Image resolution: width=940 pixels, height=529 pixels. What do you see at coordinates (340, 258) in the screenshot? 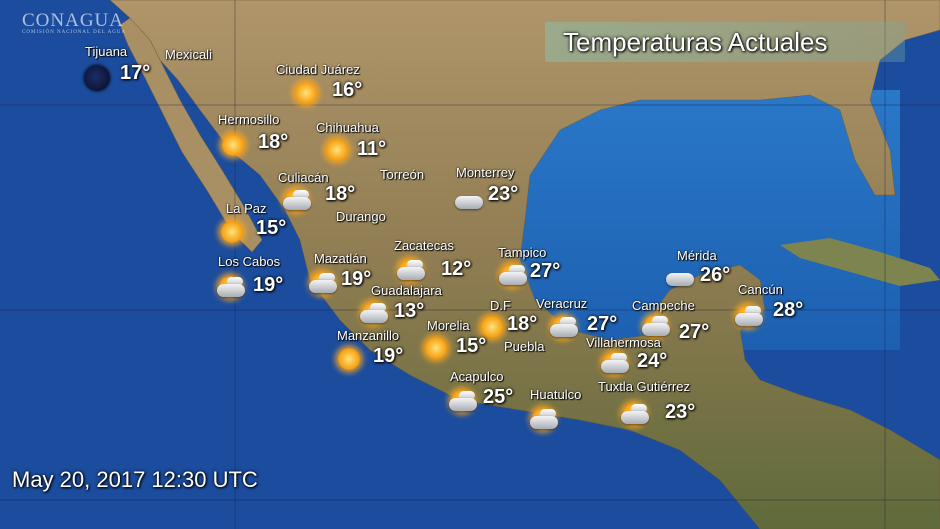
I see `city-label-mazatlan: Mazatlán` at bounding box center [340, 258].